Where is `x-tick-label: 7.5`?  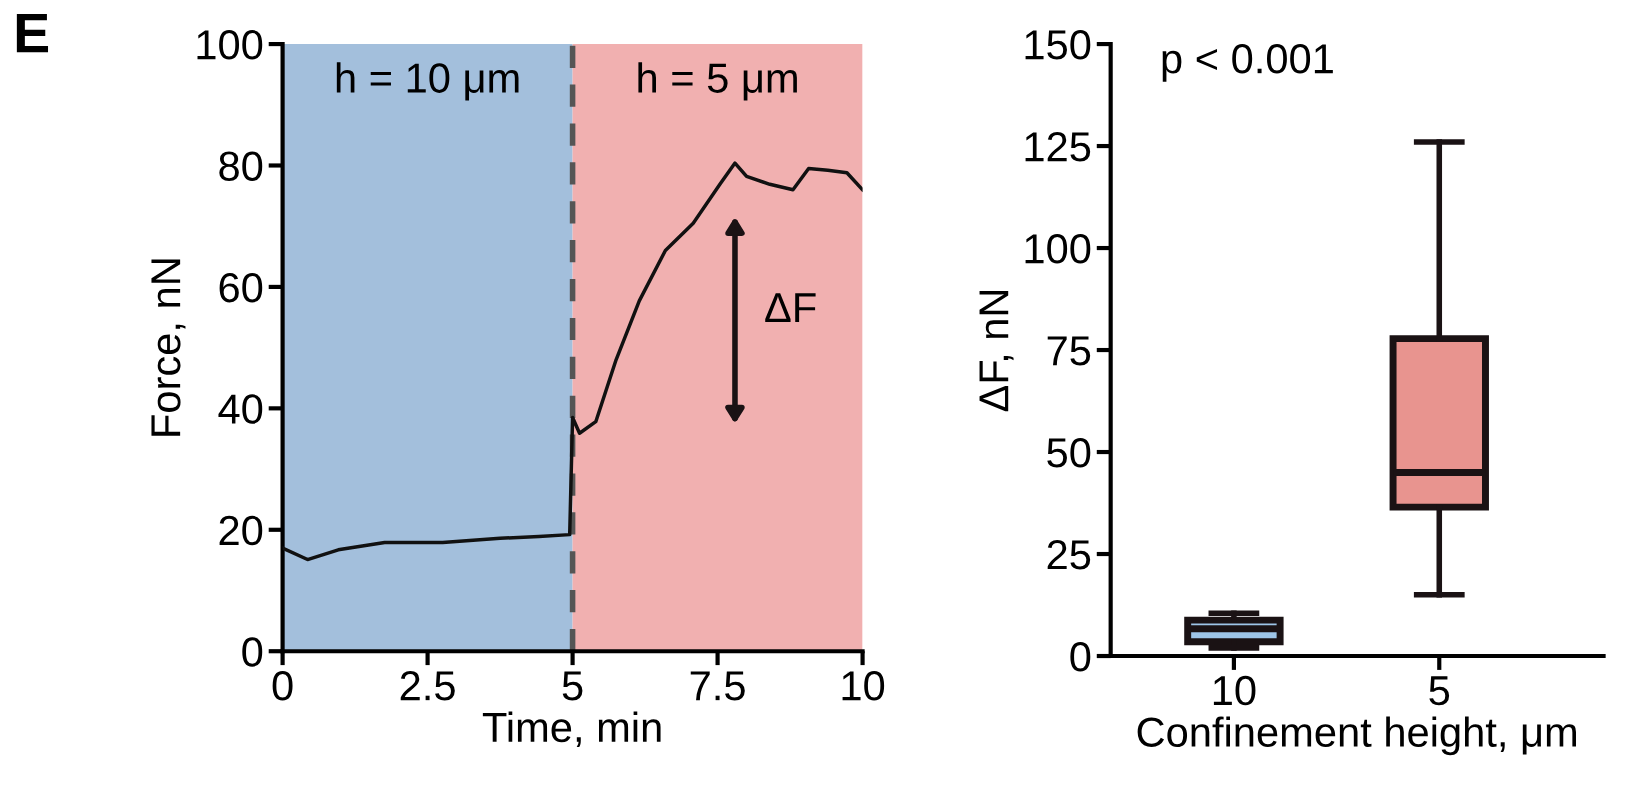
x-tick-label: 7.5 is located at coordinates (717, 686).